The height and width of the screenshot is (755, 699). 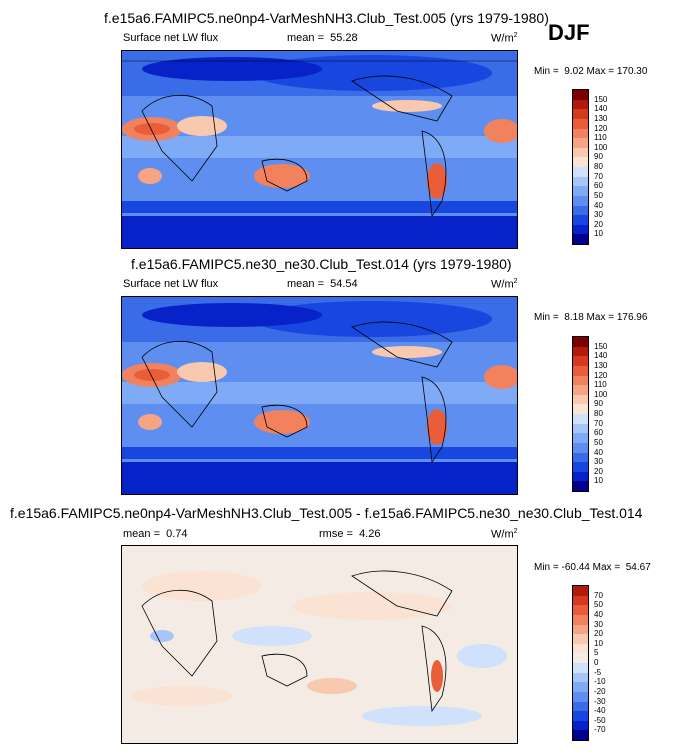 I want to click on panel2-colorbar-tick: 130, so click(x=601, y=365).